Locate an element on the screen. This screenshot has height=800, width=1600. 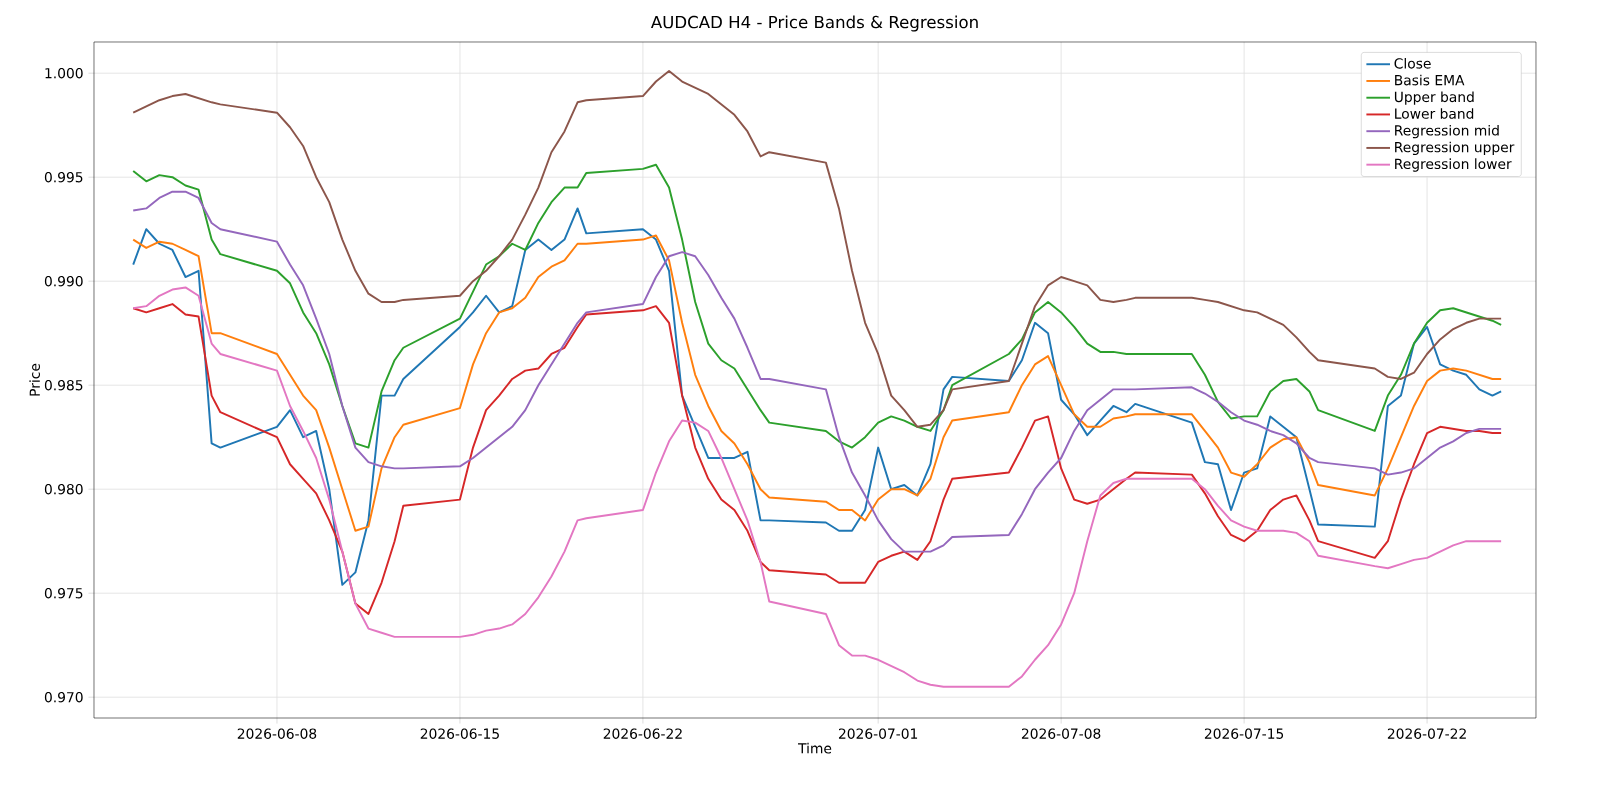
y-tick-label: 0.990 is located at coordinates (63, 281).